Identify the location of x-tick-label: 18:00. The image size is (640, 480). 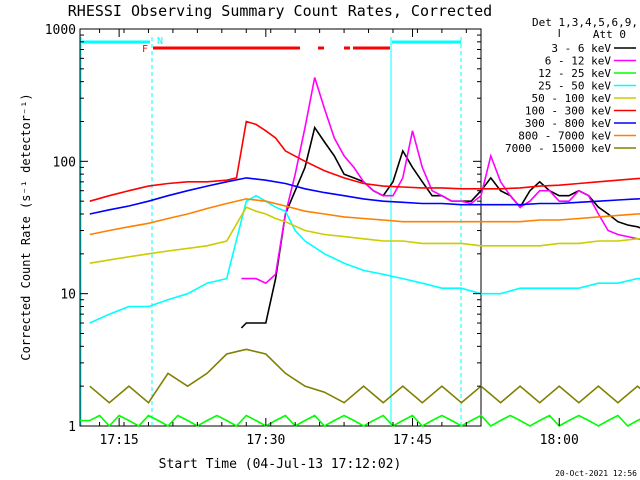
(559, 440).